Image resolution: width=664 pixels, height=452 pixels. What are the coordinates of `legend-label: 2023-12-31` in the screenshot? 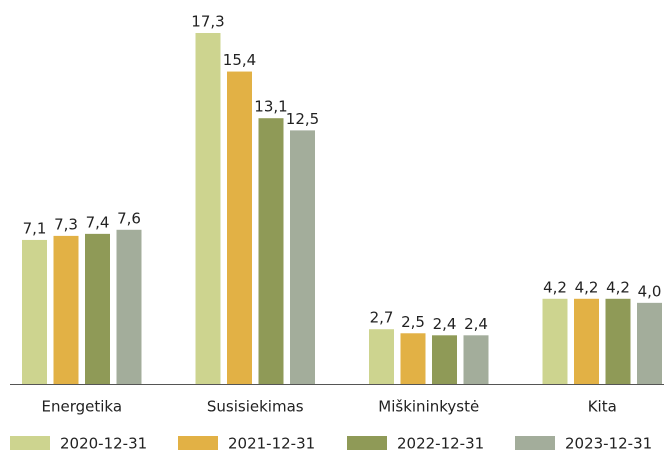 It's located at (608, 443).